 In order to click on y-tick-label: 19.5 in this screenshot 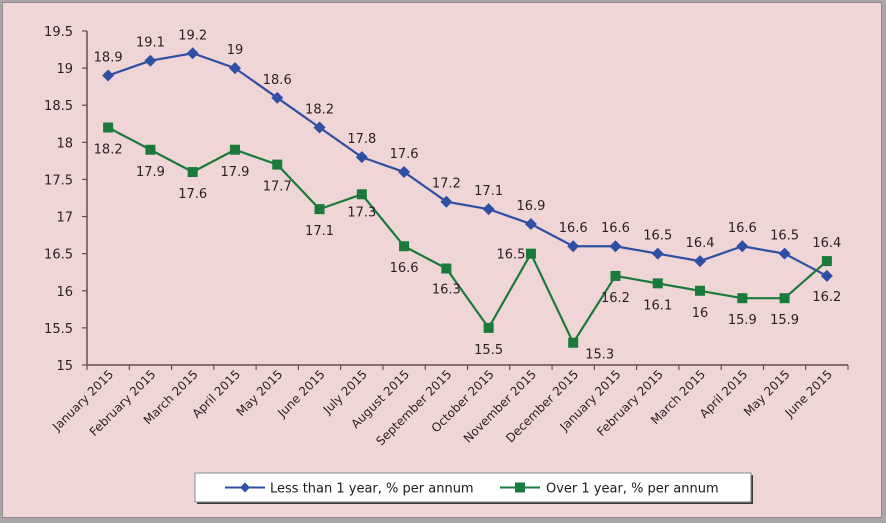, I will do `click(58, 32)`.